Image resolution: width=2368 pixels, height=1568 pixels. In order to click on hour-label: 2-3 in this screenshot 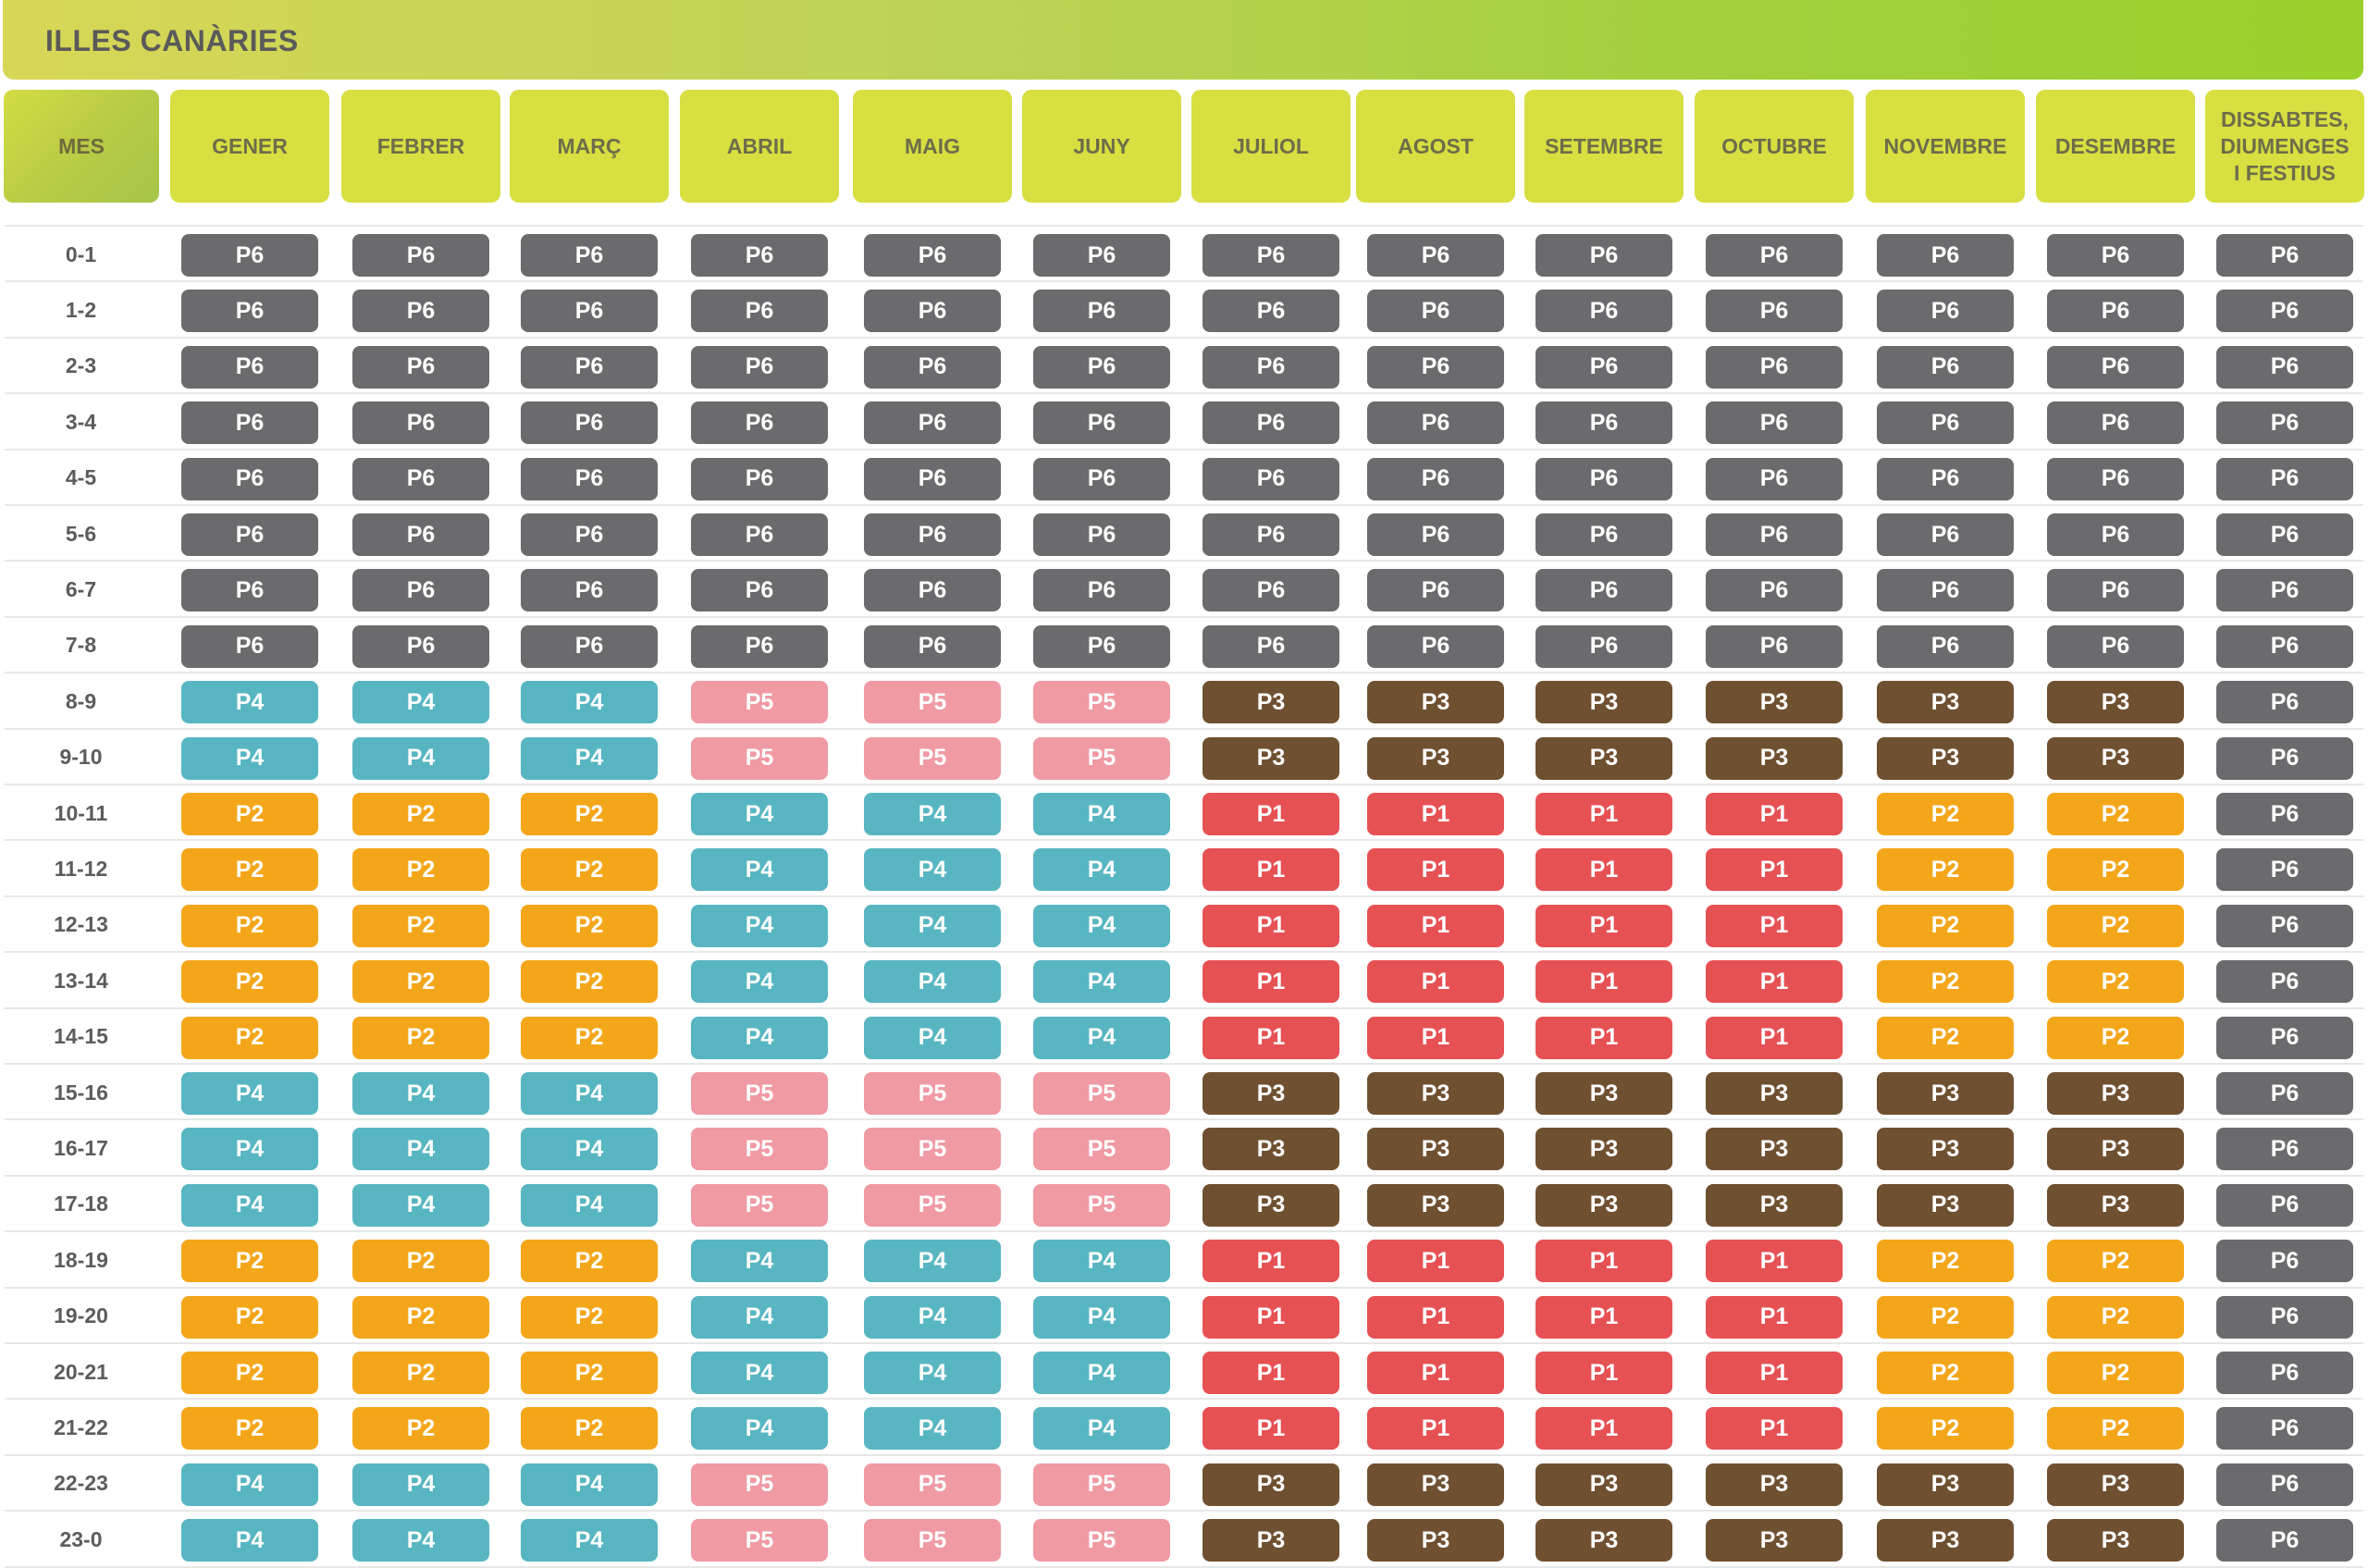, I will do `click(81, 365)`.